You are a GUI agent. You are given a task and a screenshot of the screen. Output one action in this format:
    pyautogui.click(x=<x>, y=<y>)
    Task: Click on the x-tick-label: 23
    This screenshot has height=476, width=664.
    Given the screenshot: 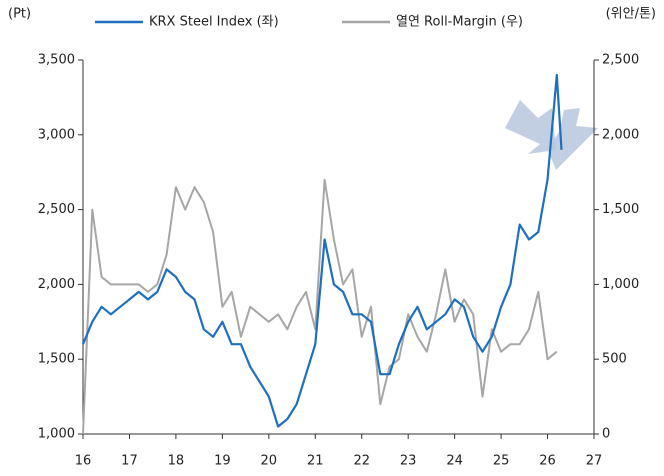 What is the action you would take?
    pyautogui.click(x=408, y=461)
    